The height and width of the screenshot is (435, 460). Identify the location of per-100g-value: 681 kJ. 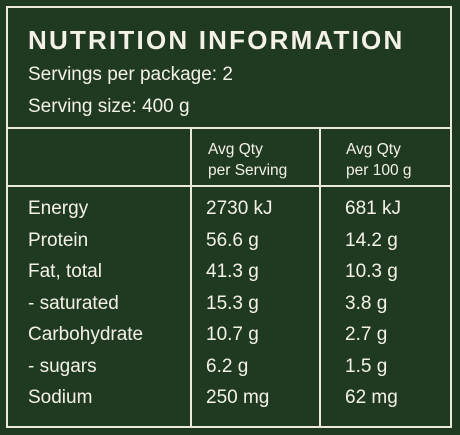
(373, 208).